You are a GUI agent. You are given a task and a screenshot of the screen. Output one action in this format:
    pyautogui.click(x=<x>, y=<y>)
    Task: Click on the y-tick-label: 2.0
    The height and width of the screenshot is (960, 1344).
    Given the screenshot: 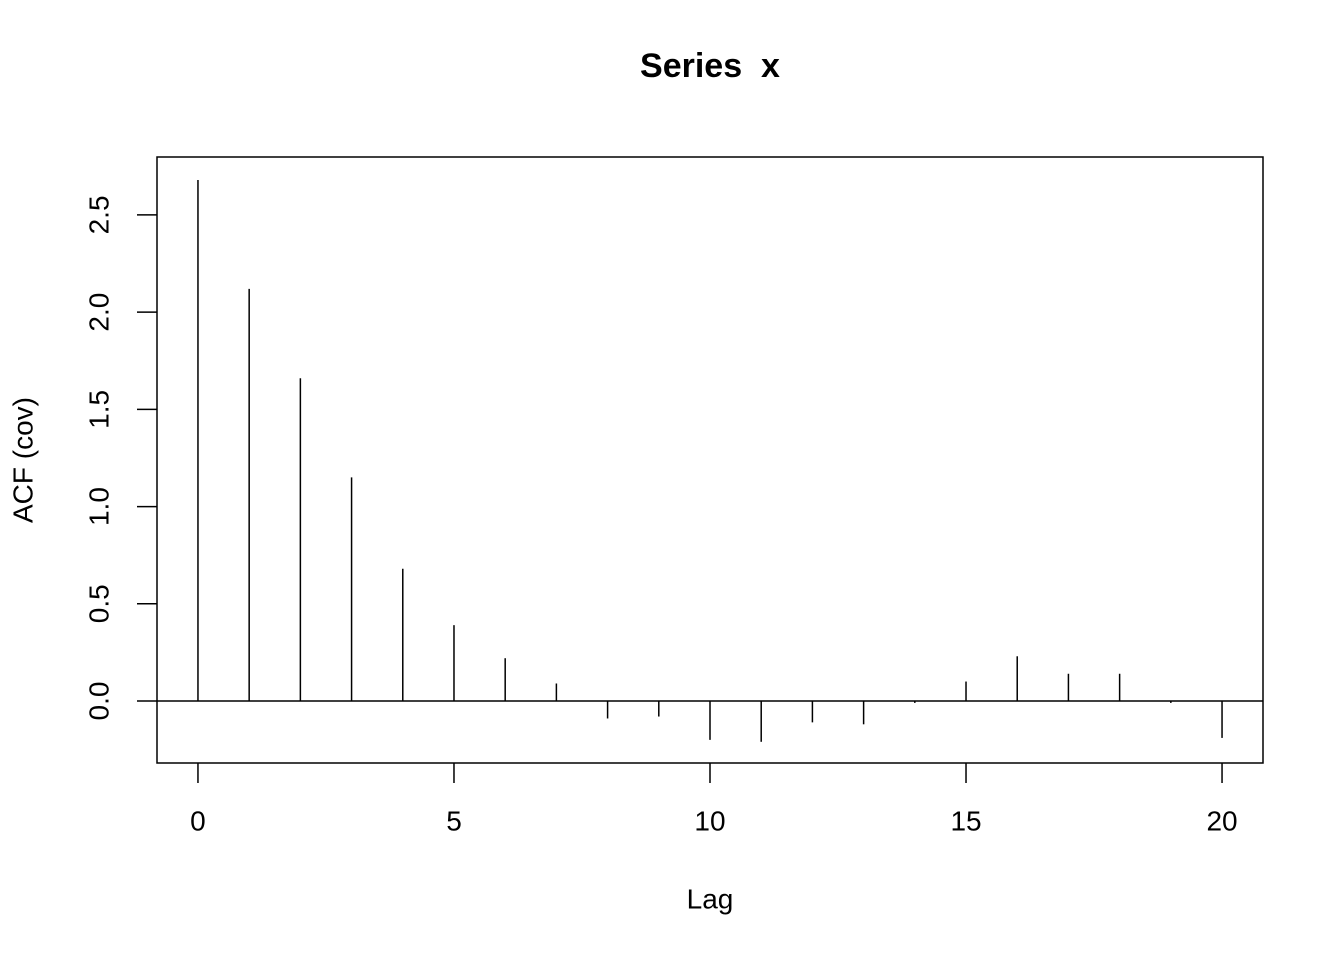 What is the action you would take?
    pyautogui.click(x=98, y=312)
    